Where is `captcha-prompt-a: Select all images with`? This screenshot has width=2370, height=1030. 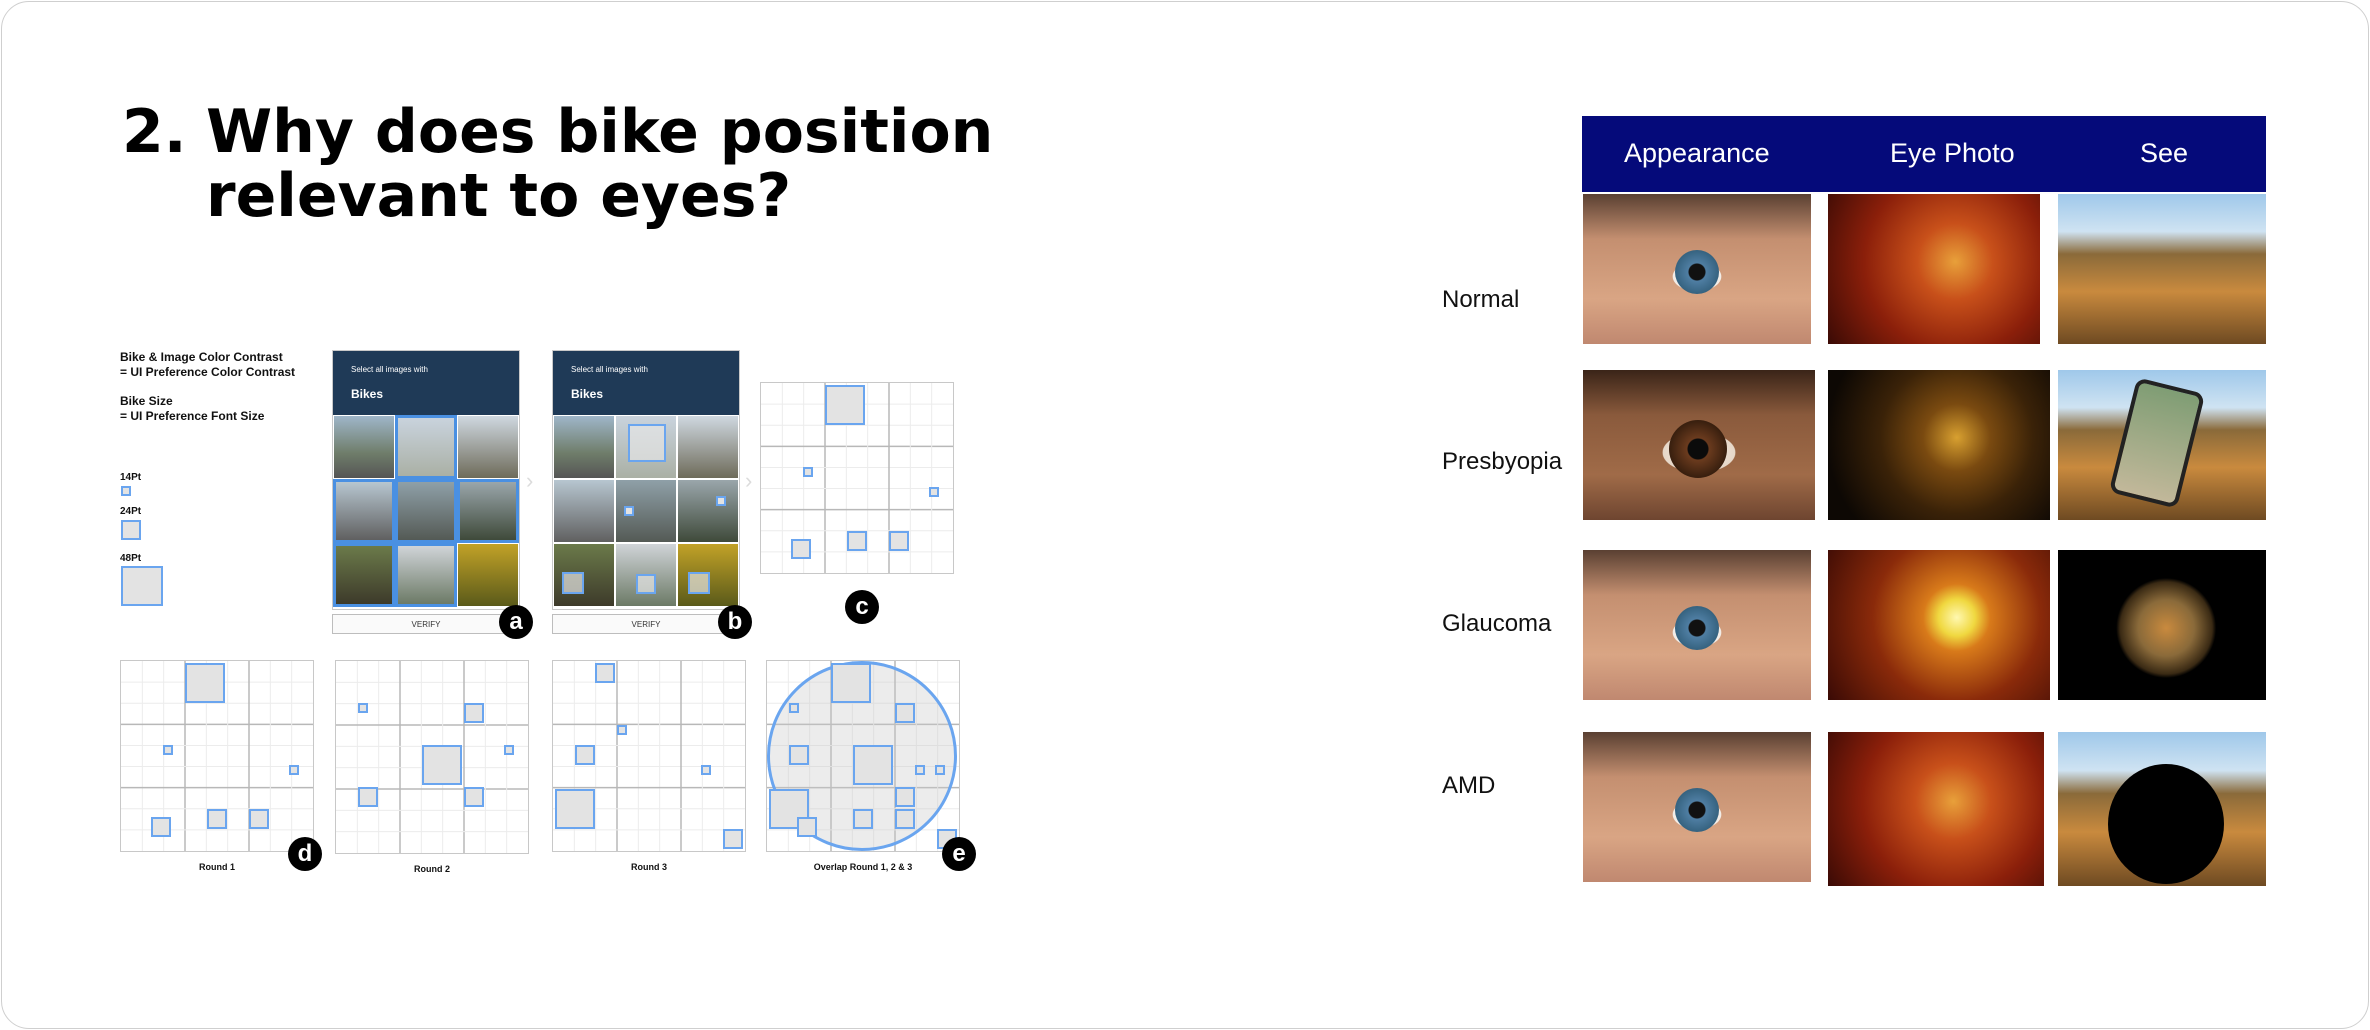
captcha-prompt-a: Select all images with is located at coordinates (389, 369).